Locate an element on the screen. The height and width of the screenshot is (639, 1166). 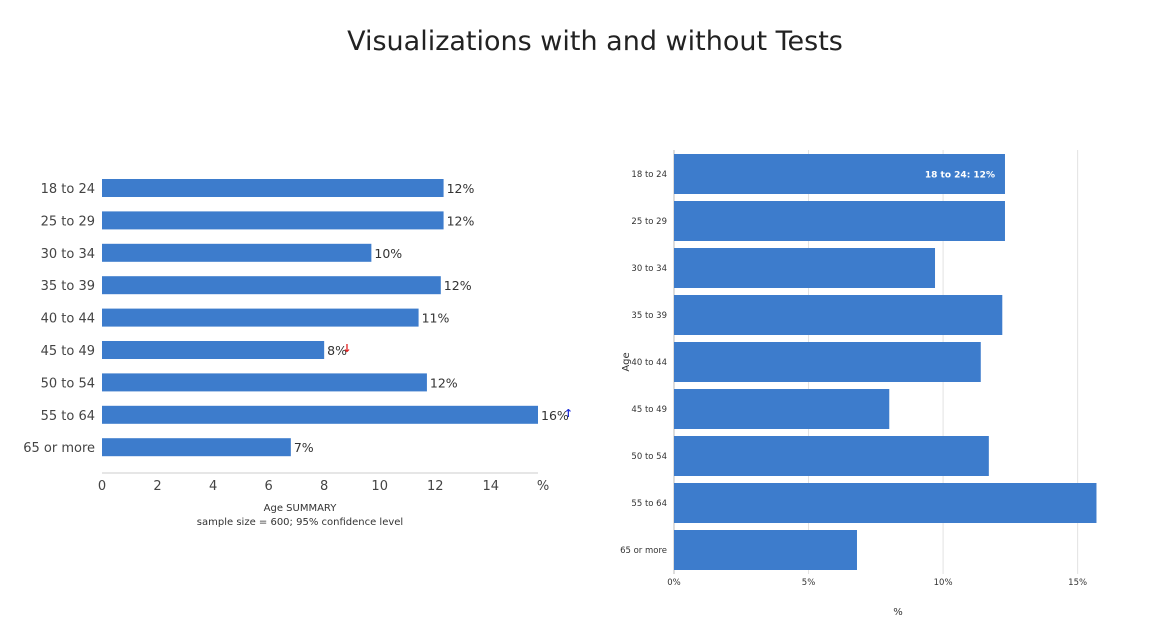
left-value-label: 11% is located at coordinates (436, 318).